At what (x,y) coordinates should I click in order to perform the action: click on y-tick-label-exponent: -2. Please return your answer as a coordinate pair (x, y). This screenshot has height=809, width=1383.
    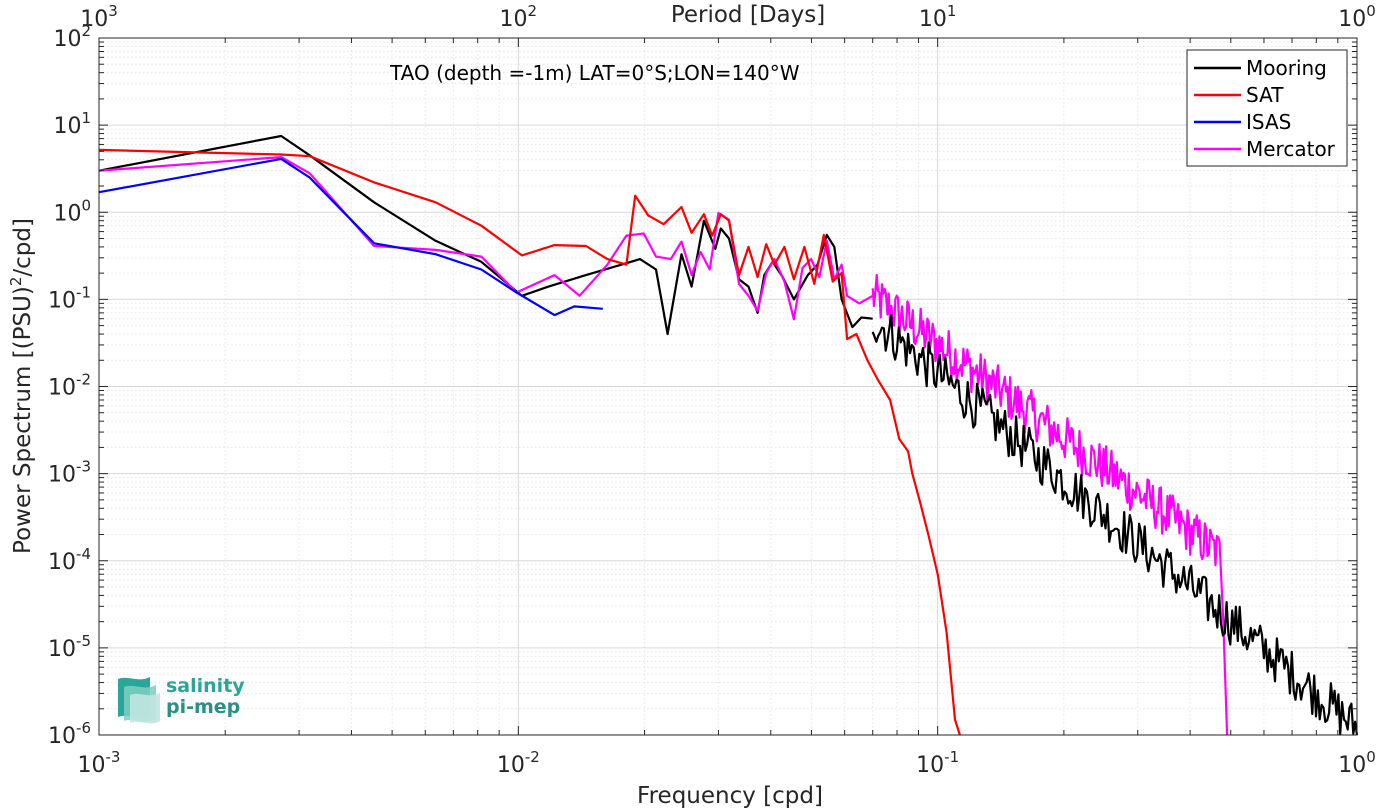
    Looking at the image, I should click on (83, 380).